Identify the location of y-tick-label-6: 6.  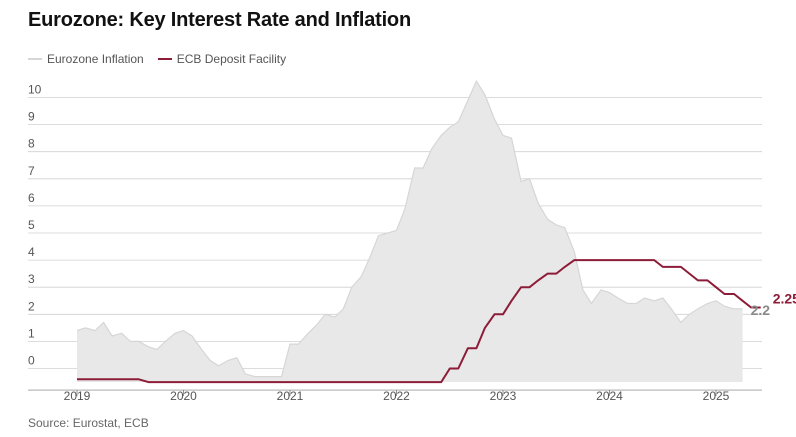
(31, 198).